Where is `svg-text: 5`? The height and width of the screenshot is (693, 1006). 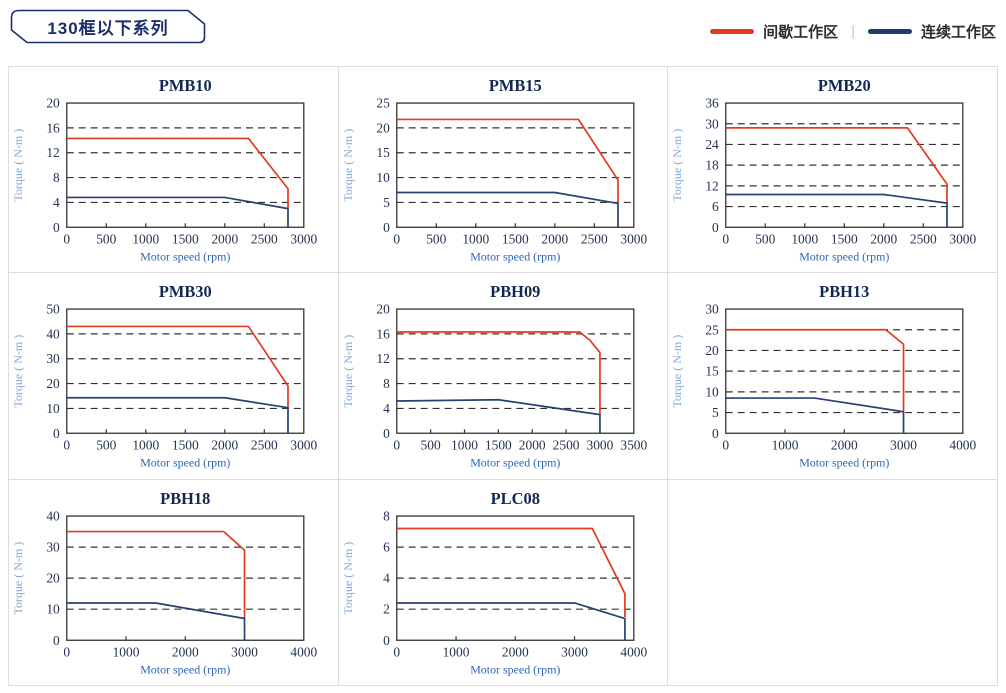 svg-text: 5 is located at coordinates (386, 202).